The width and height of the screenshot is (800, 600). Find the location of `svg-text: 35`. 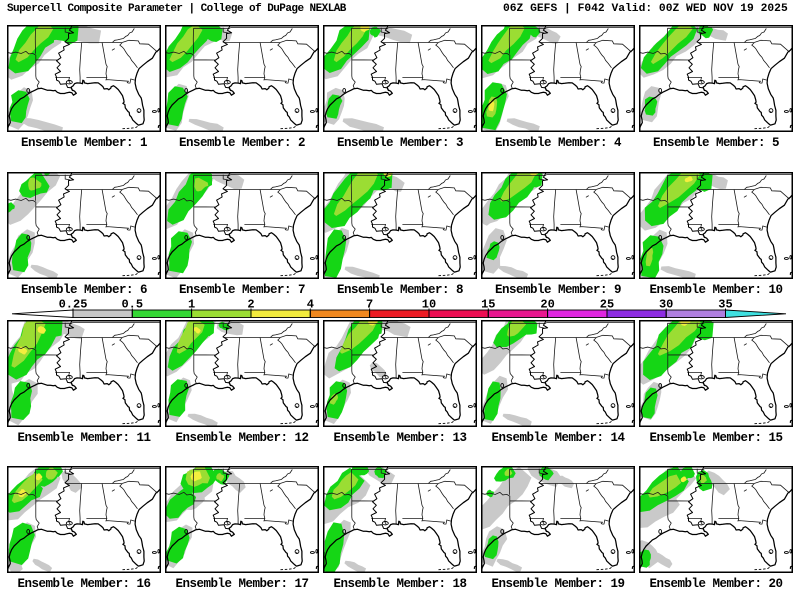

svg-text: 35 is located at coordinates (725, 305).